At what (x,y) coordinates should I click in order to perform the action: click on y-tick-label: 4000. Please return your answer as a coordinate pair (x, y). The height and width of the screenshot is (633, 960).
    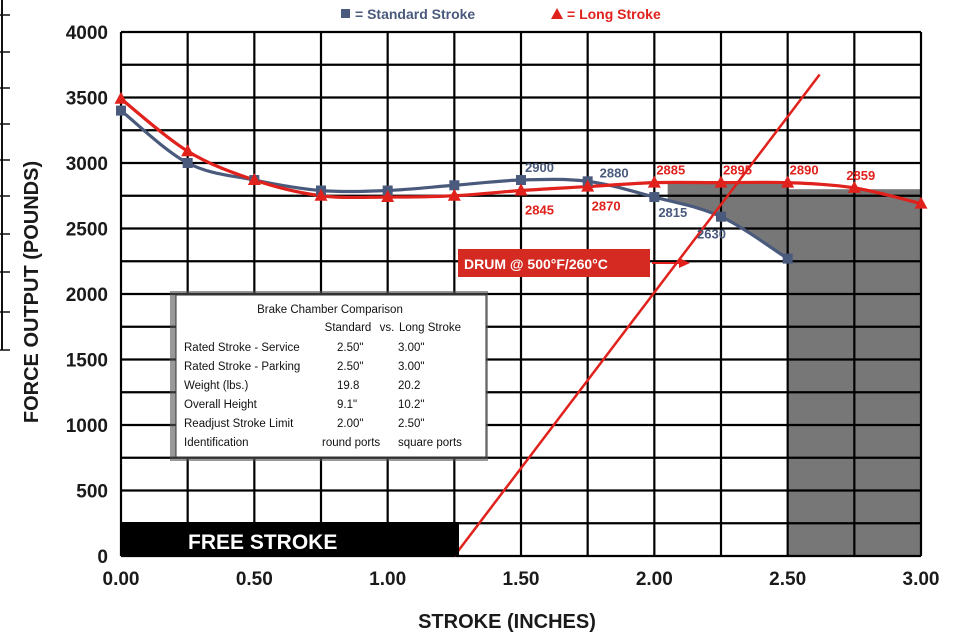
    Looking at the image, I should click on (87, 33).